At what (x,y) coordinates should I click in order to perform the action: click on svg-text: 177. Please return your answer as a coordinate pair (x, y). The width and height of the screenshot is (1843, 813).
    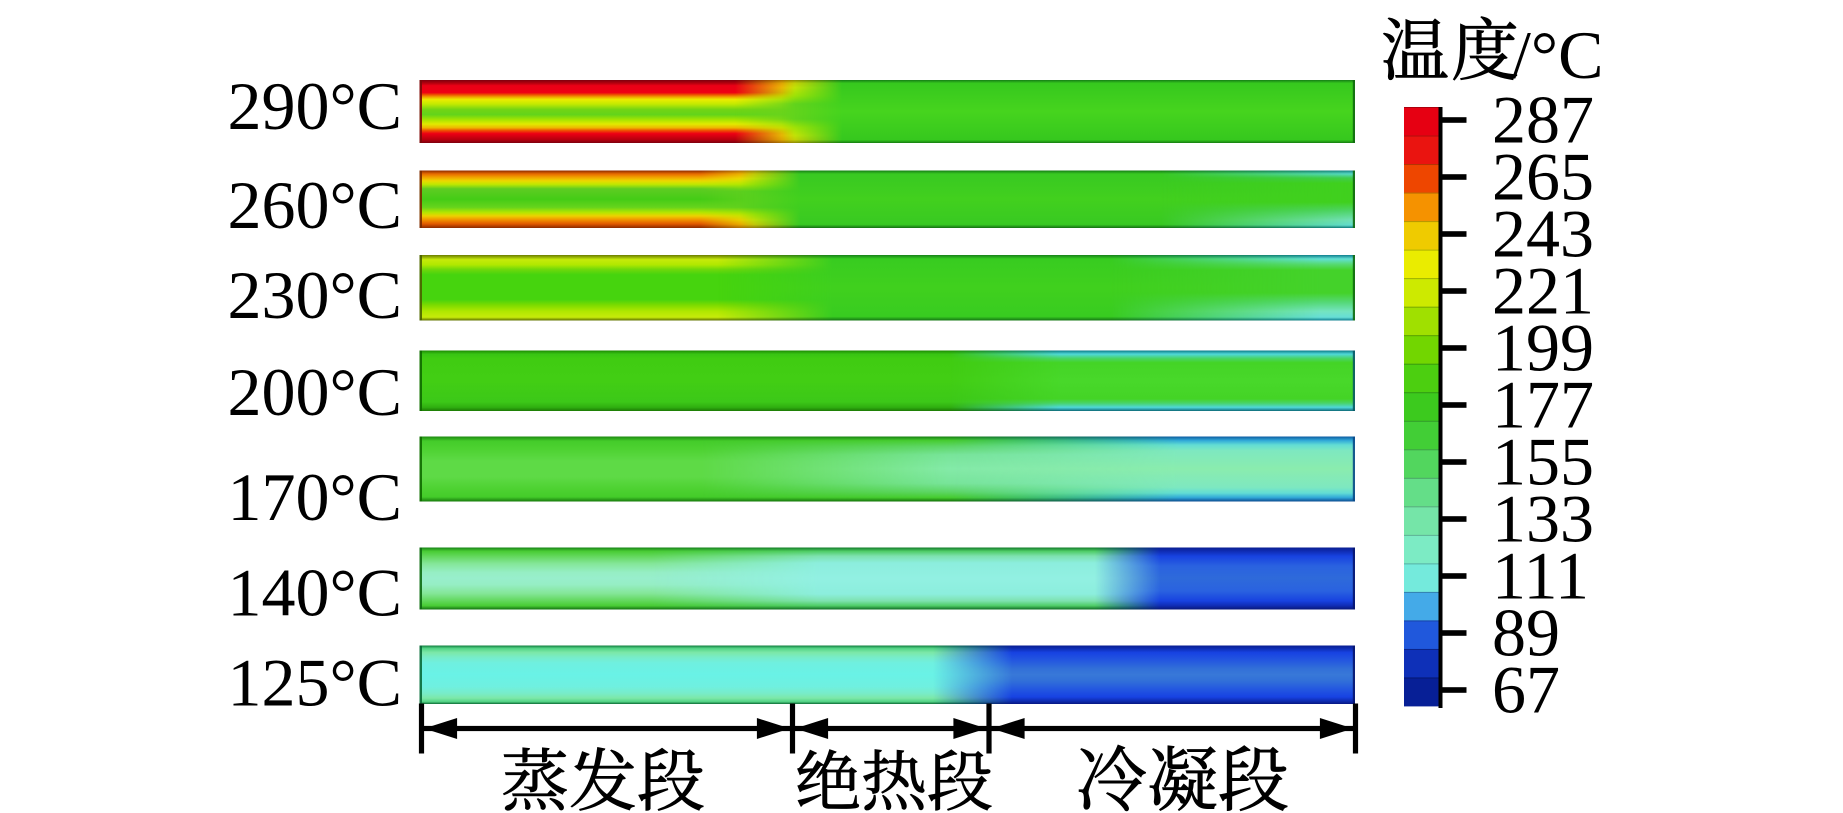
    Looking at the image, I should click on (1543, 405).